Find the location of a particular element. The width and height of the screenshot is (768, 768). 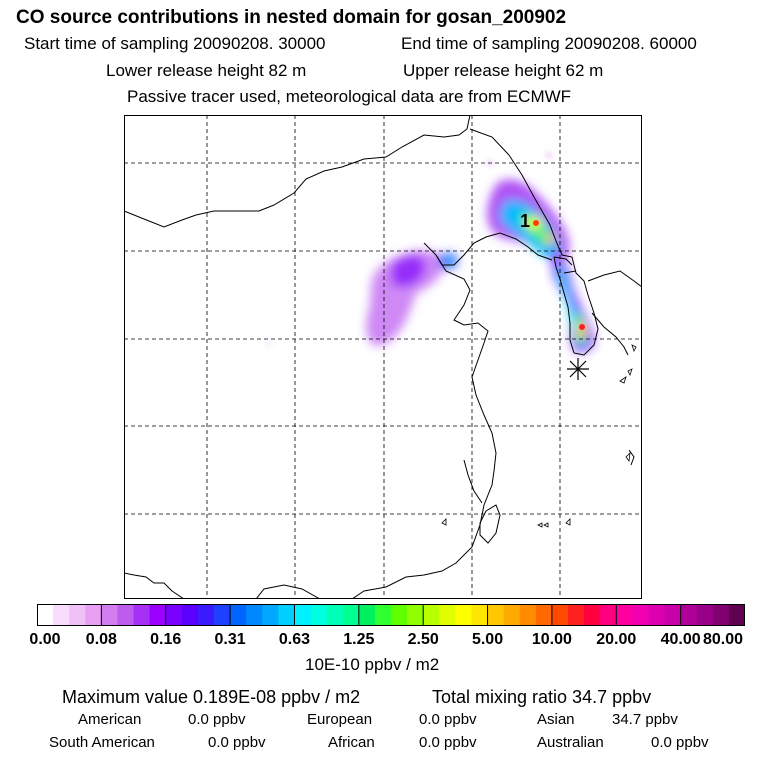

colorbar-frame is located at coordinates (391, 615).